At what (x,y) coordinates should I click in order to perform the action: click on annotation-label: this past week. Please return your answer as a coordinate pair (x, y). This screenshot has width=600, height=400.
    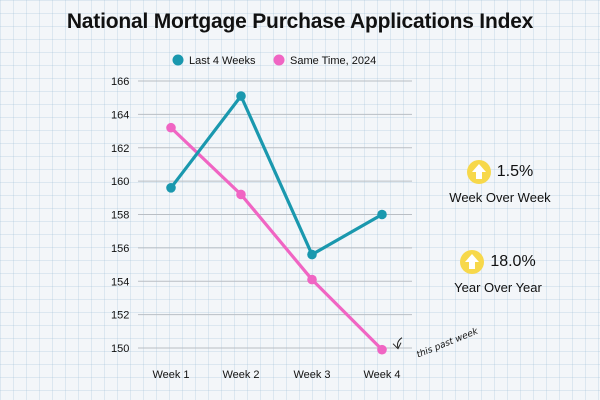
    Looking at the image, I should click on (447, 343).